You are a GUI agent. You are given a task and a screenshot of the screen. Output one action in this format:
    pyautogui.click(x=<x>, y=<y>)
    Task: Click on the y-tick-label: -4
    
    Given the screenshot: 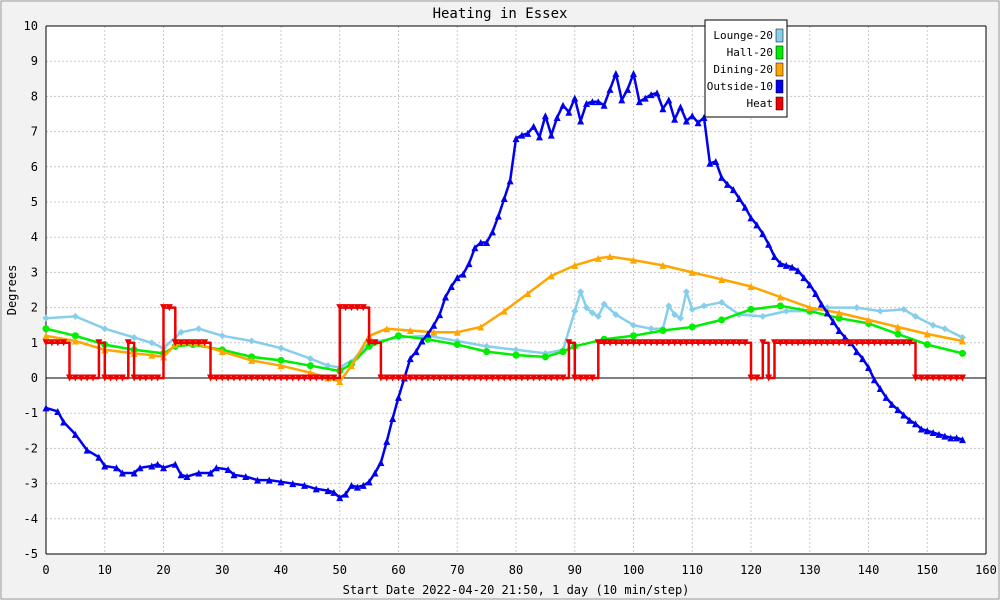 What is the action you would take?
    pyautogui.click(x=31, y=519)
    